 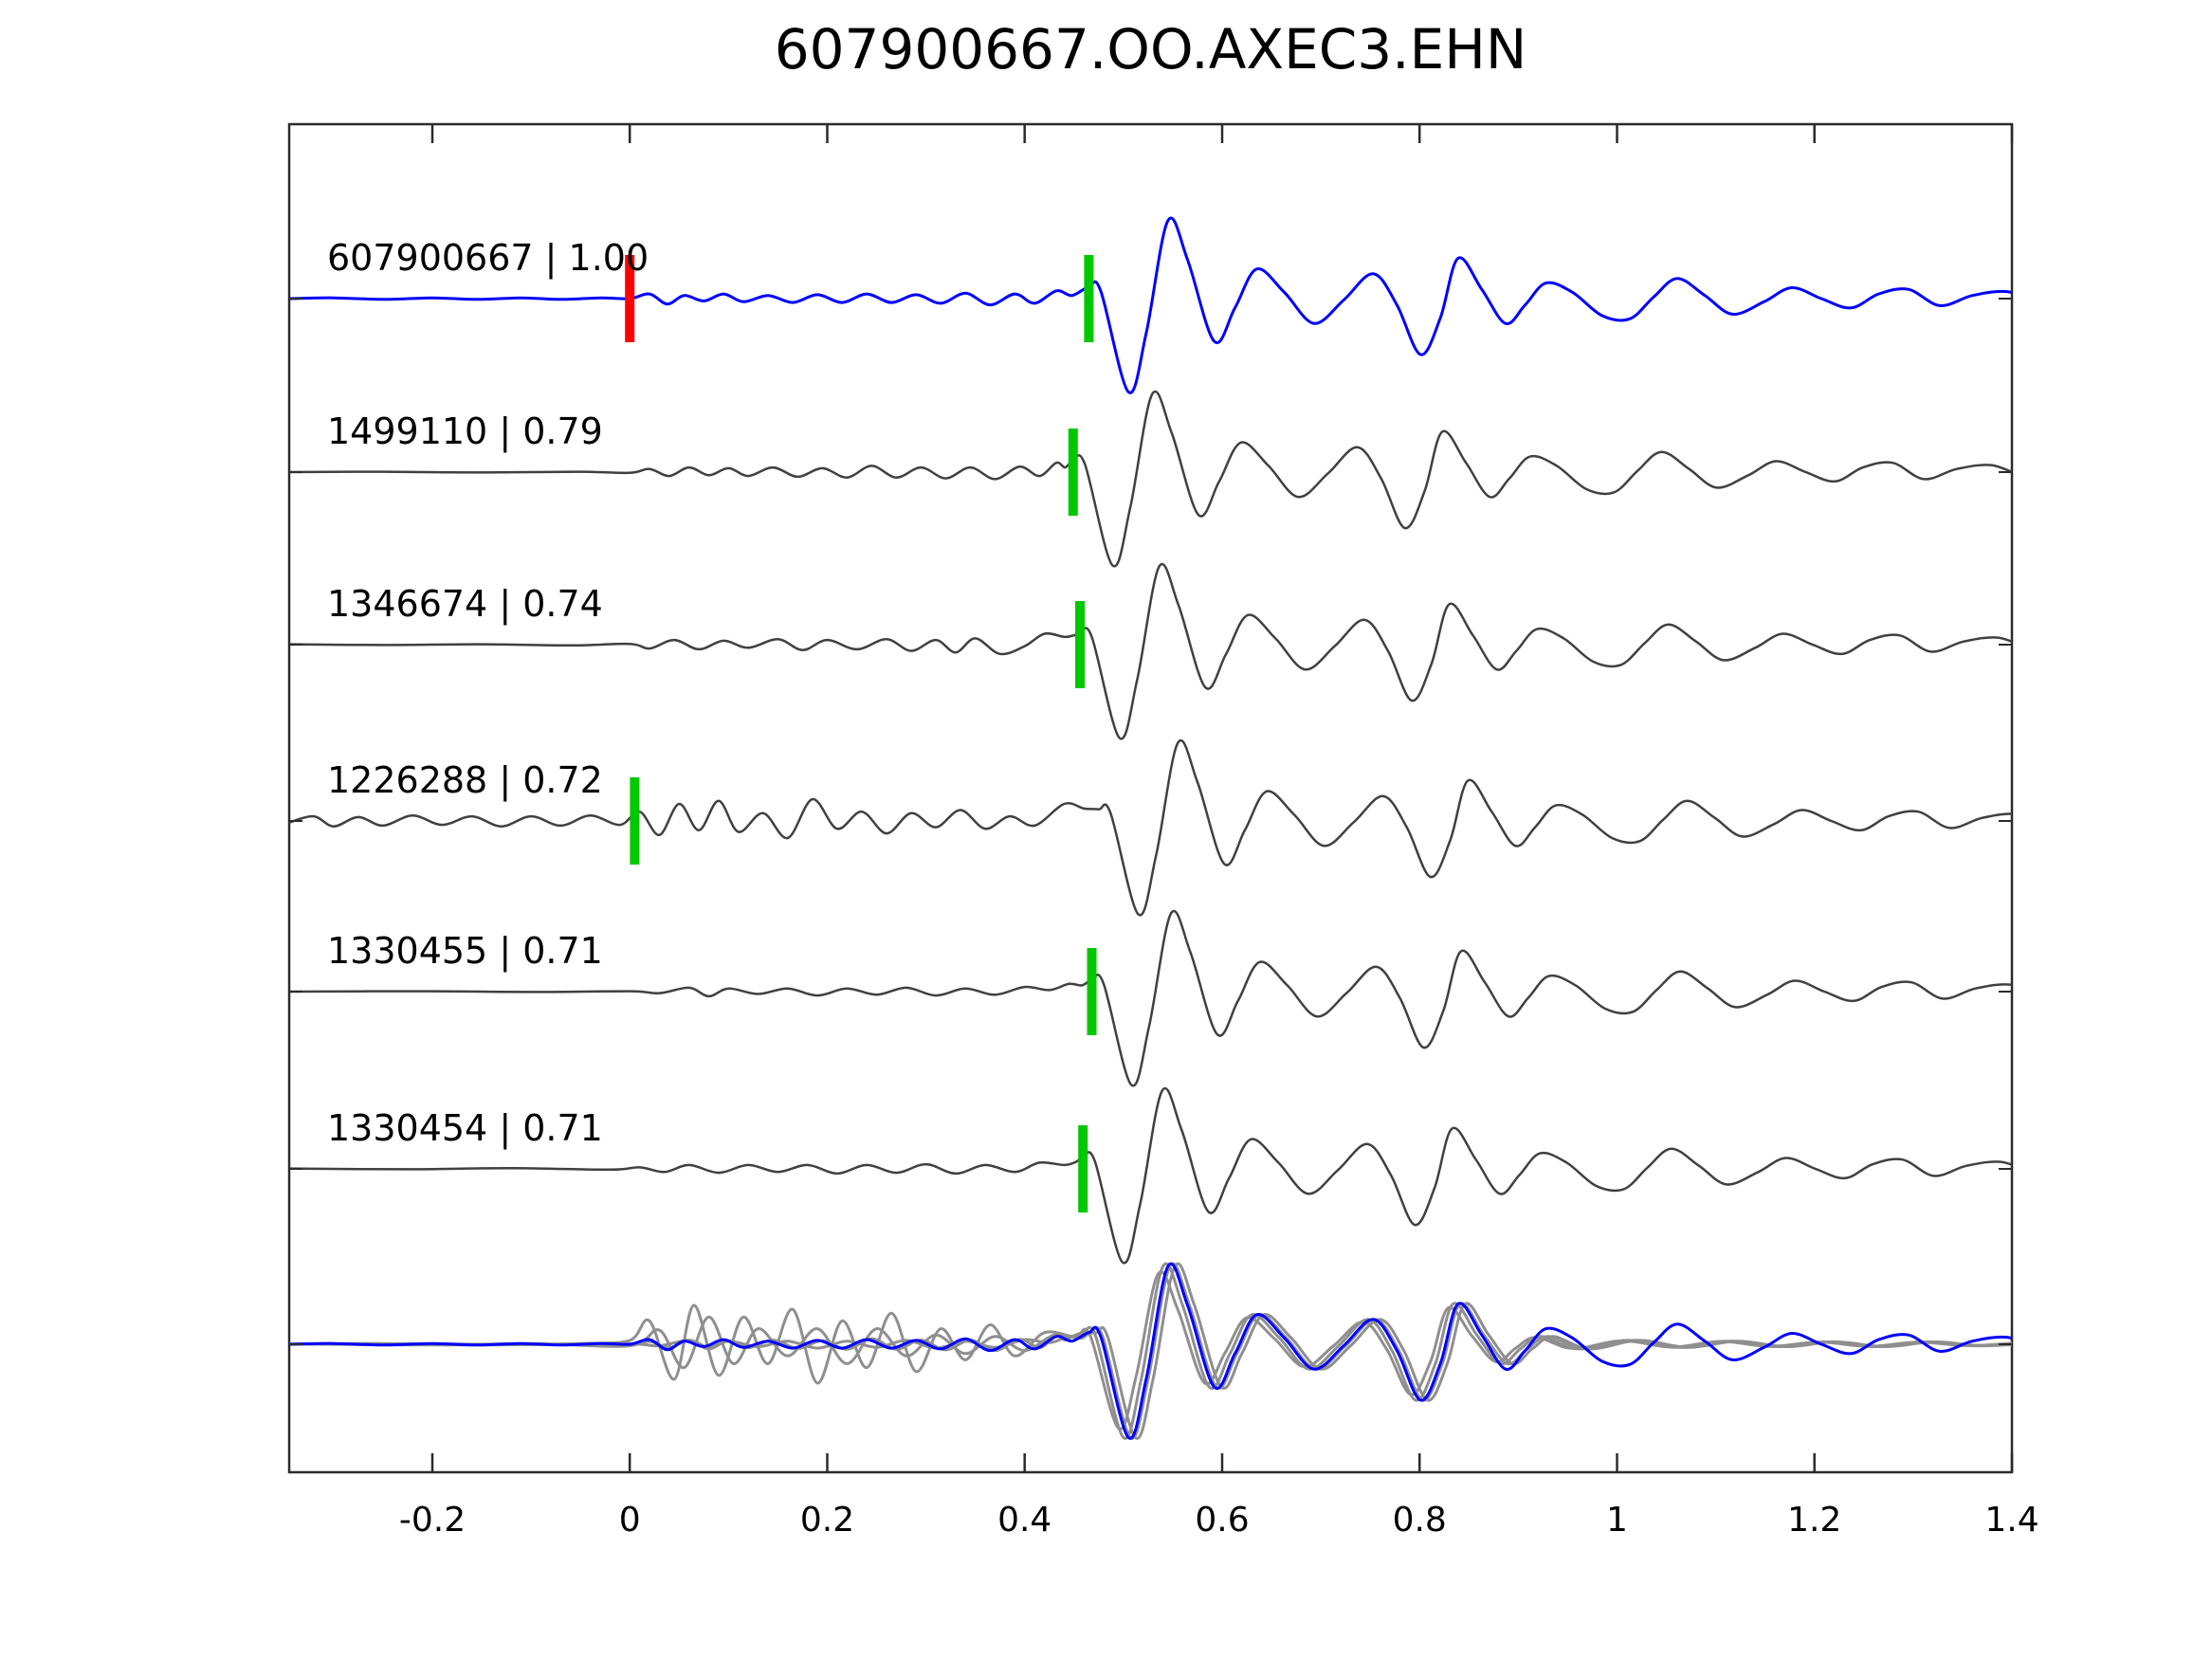 I want to click on zero-marker, so click(x=630, y=298).